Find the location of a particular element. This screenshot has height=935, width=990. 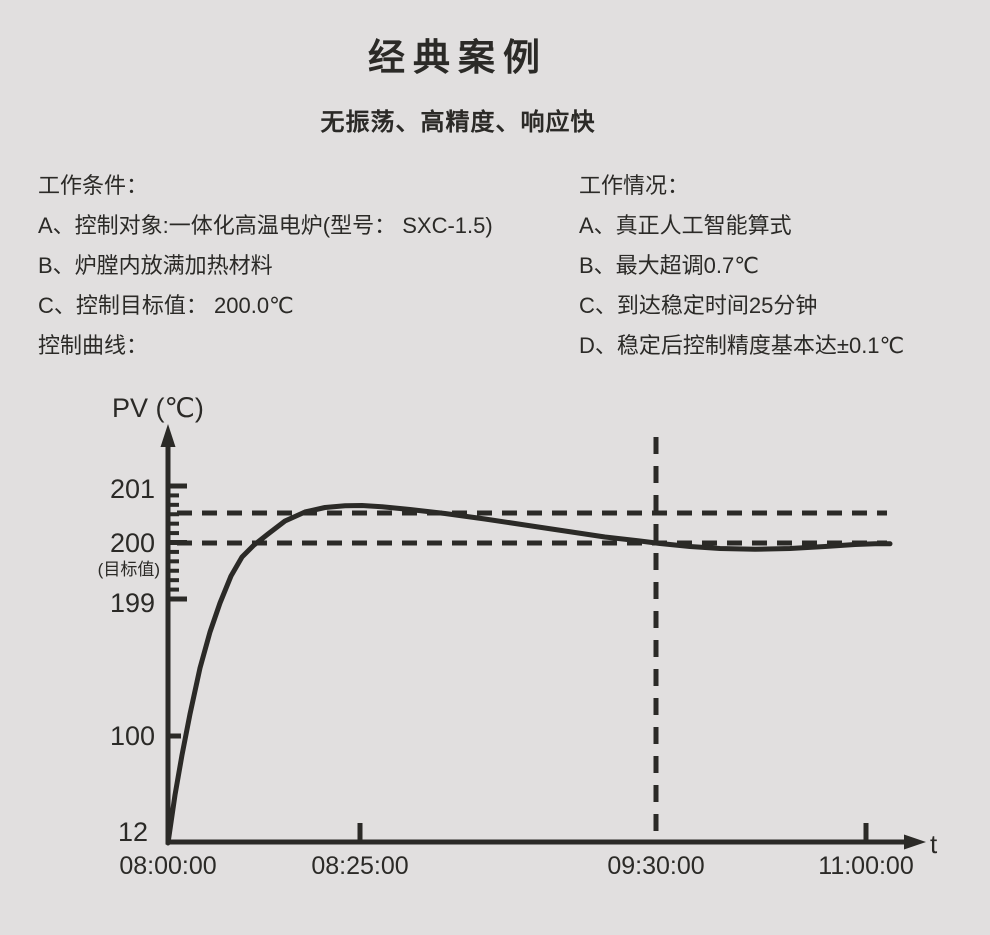

working-status-item-b: B、最大超调0.7℃ is located at coordinates (669, 265).